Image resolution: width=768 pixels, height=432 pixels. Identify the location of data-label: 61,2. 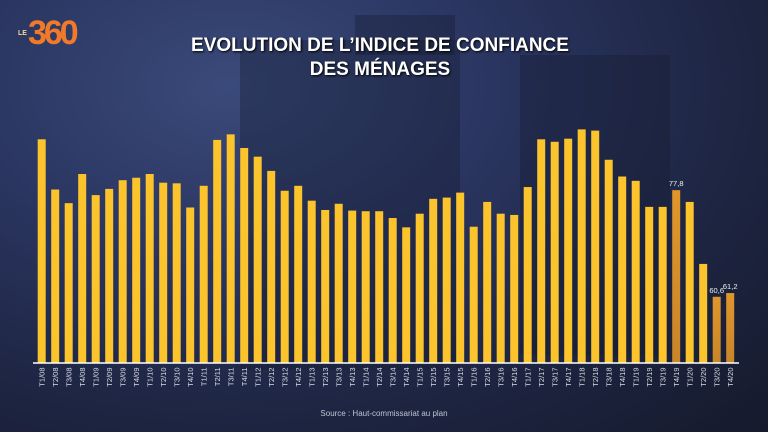
(730, 286).